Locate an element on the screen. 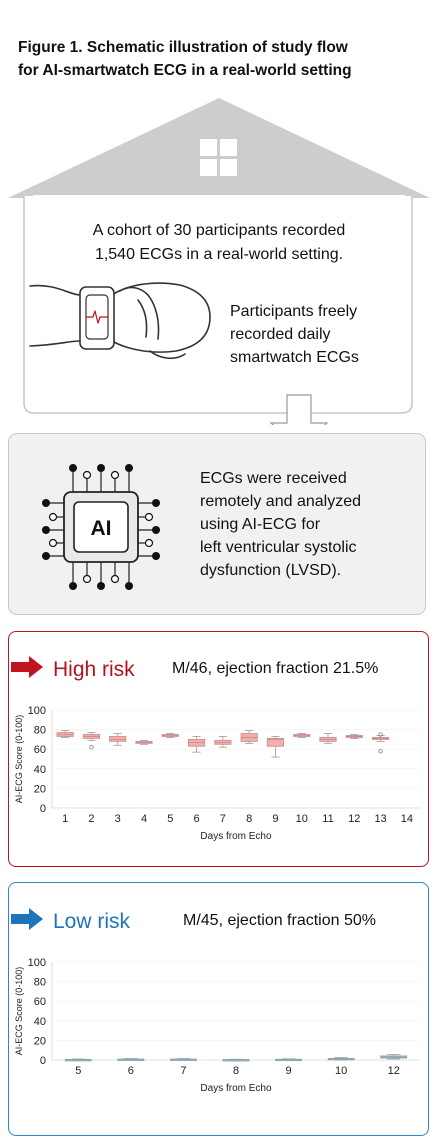 Image resolution: width=438 pixels, height=1146 pixels. x-tick-label: 14 is located at coordinates (407, 819).